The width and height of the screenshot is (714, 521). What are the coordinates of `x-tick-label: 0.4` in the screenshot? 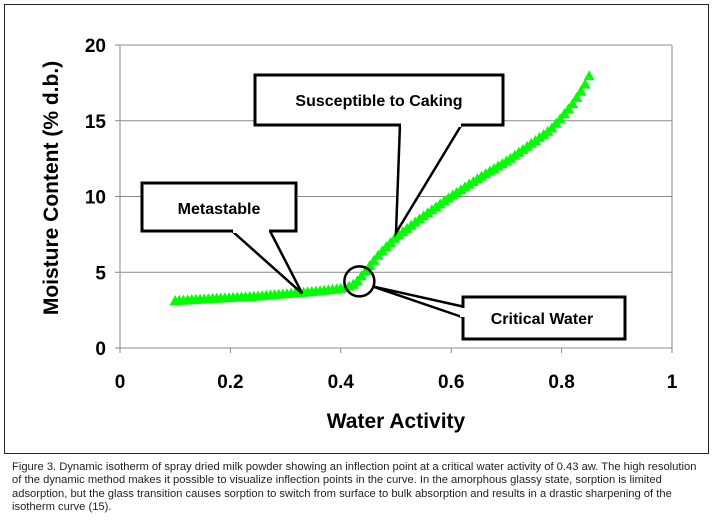 It's located at (341, 382).